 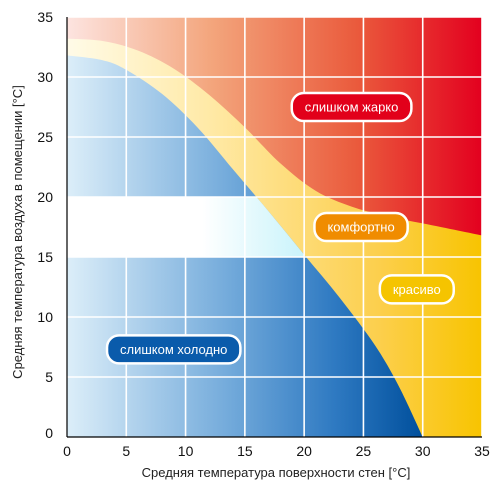 What do you see at coordinates (45, 137) in the screenshot?
I see `y-tick-label: 25` at bounding box center [45, 137].